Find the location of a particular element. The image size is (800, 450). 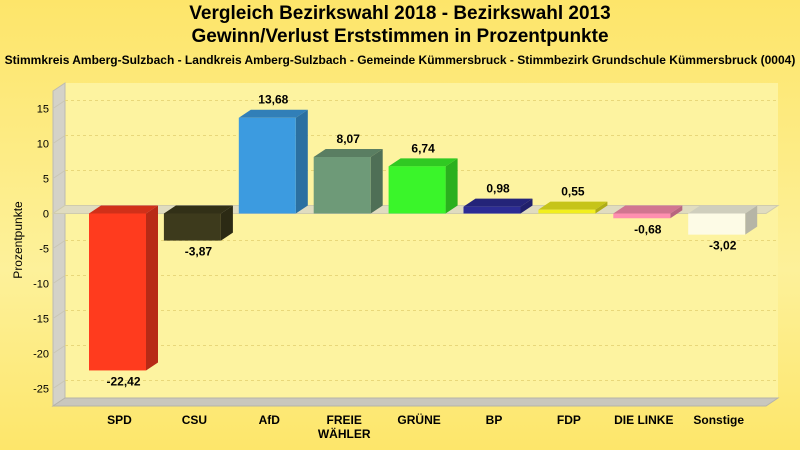

bar-sonstige is located at coordinates (723, 220).